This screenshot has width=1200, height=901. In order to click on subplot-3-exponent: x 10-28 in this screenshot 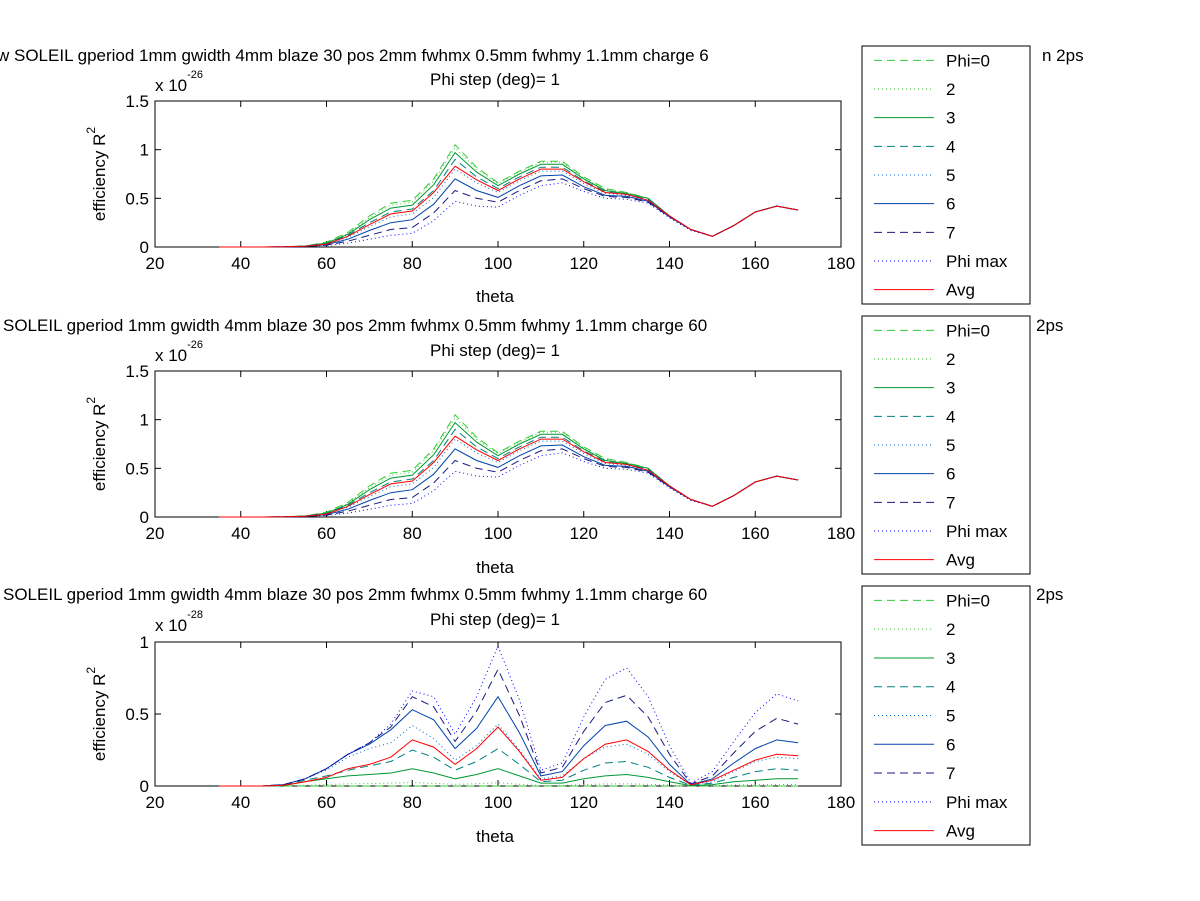, I will do `click(179, 622)`.